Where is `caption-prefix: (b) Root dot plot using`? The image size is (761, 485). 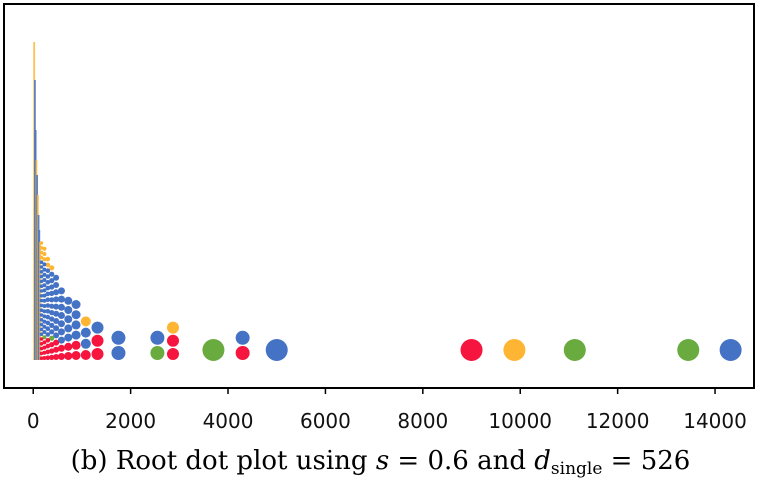 caption-prefix: (b) Root dot plot using is located at coordinates (223, 461).